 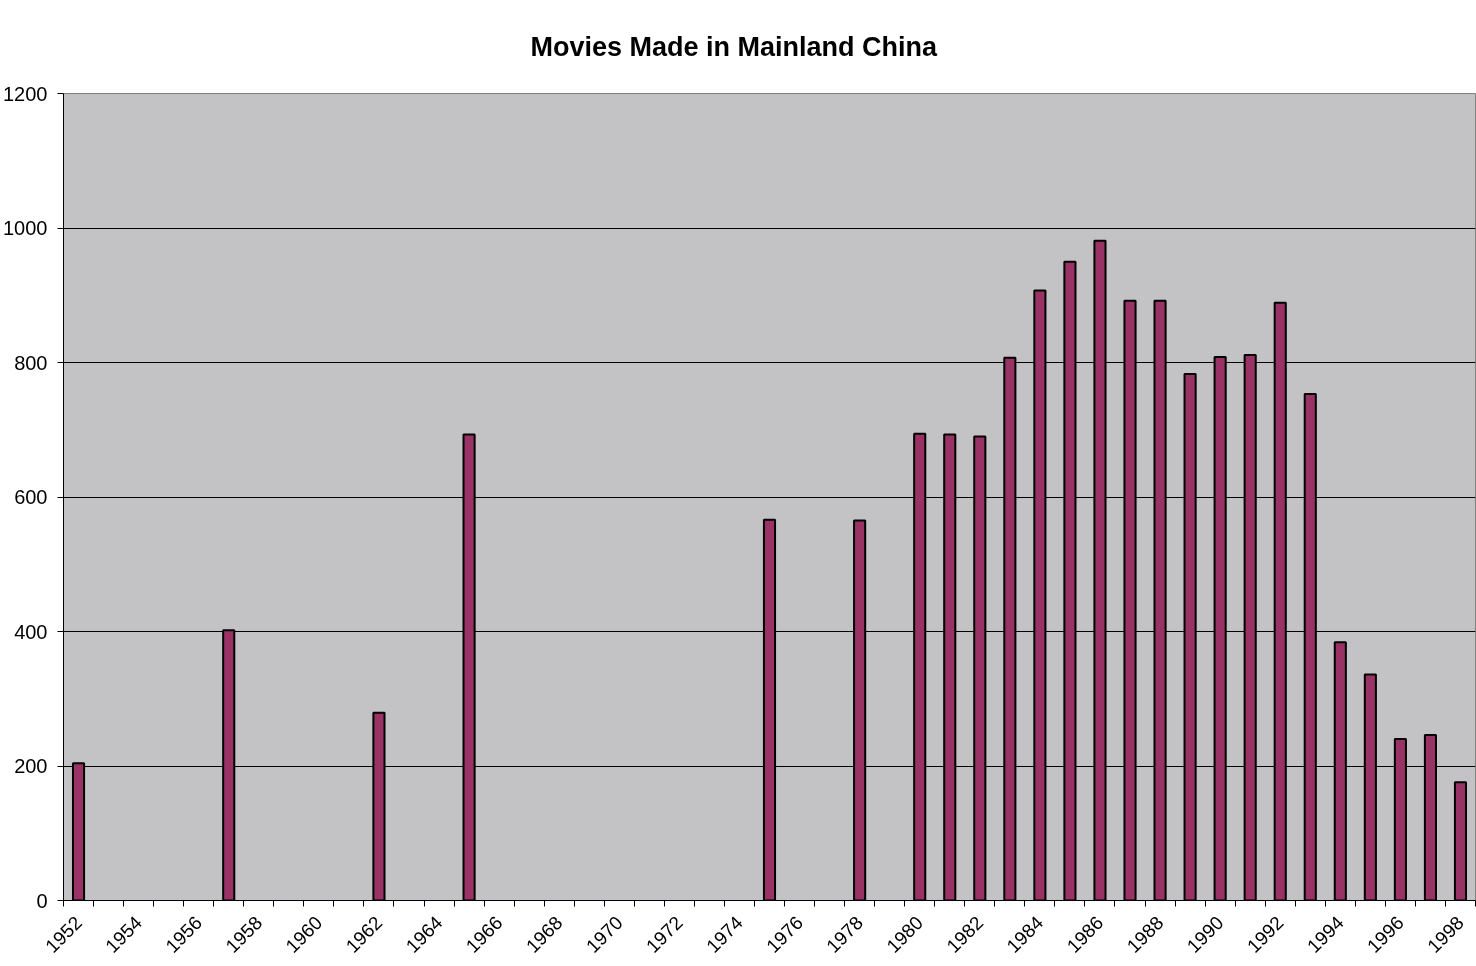 What do you see at coordinates (31, 362) in the screenshot?
I see `y-tick-label: 800` at bounding box center [31, 362].